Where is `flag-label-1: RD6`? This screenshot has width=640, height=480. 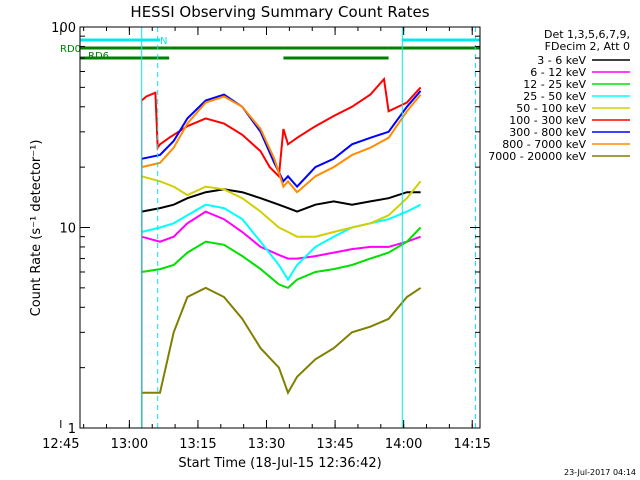 flag-label-1: RD6 is located at coordinates (98, 56).